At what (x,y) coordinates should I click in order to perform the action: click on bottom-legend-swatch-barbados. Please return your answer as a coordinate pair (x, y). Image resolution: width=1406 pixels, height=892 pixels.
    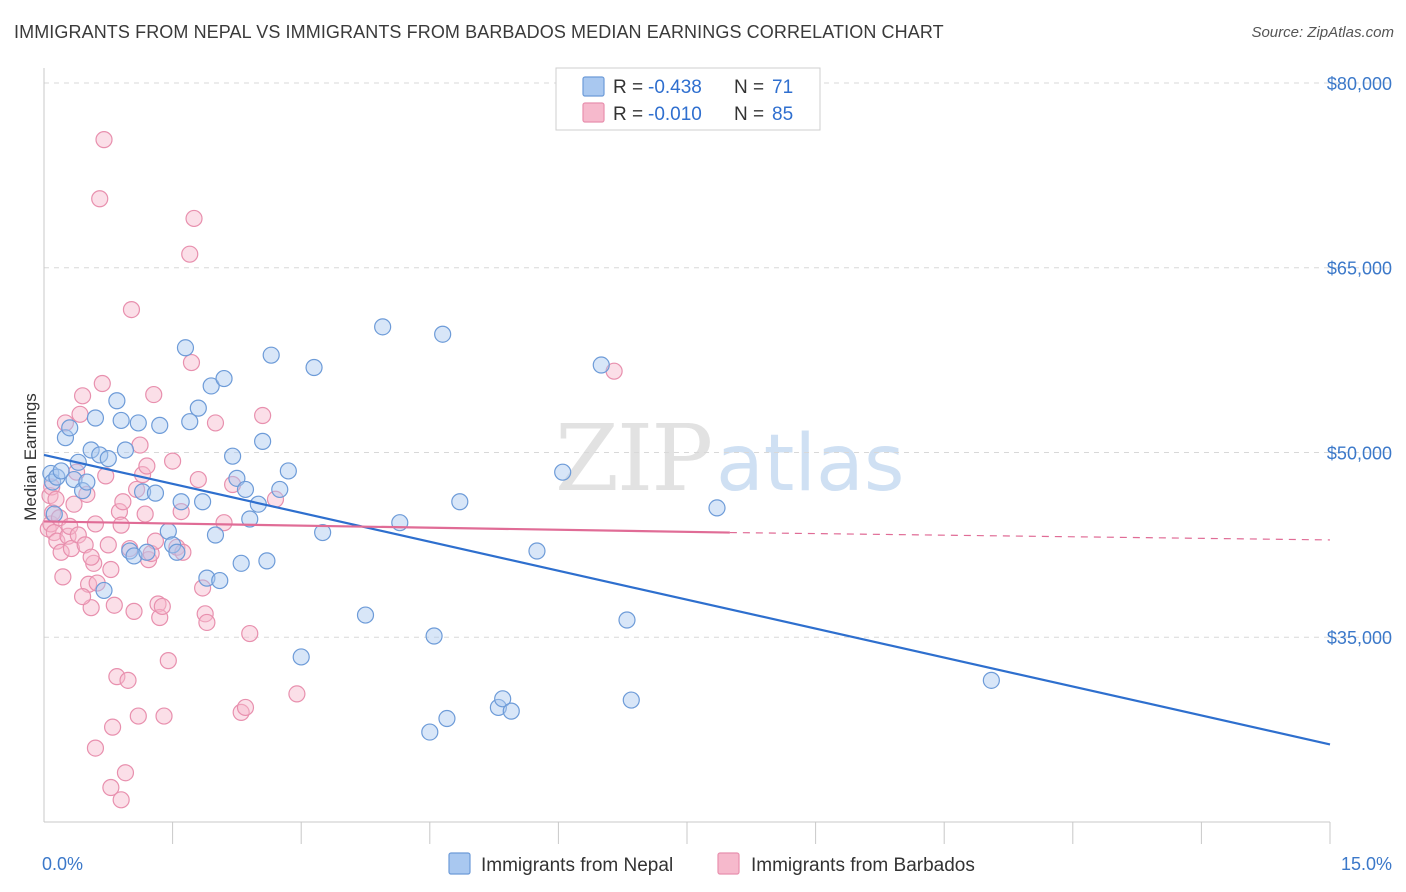
    Looking at the image, I should click on (728, 863).